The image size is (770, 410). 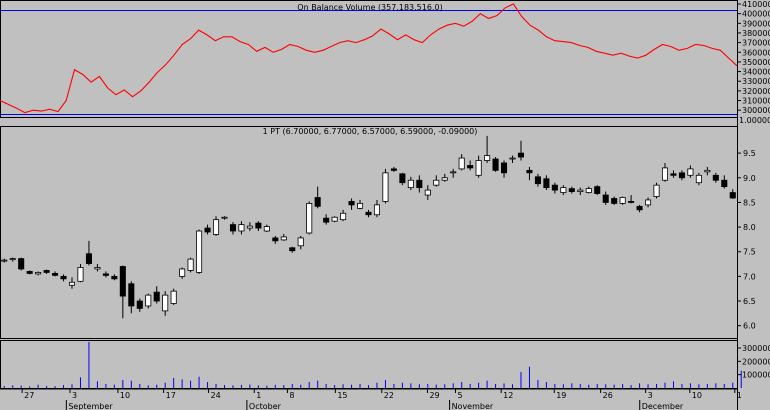 What do you see at coordinates (756, 43) in the screenshot?
I see `obv-y-tick-label: 3700000` at bounding box center [756, 43].